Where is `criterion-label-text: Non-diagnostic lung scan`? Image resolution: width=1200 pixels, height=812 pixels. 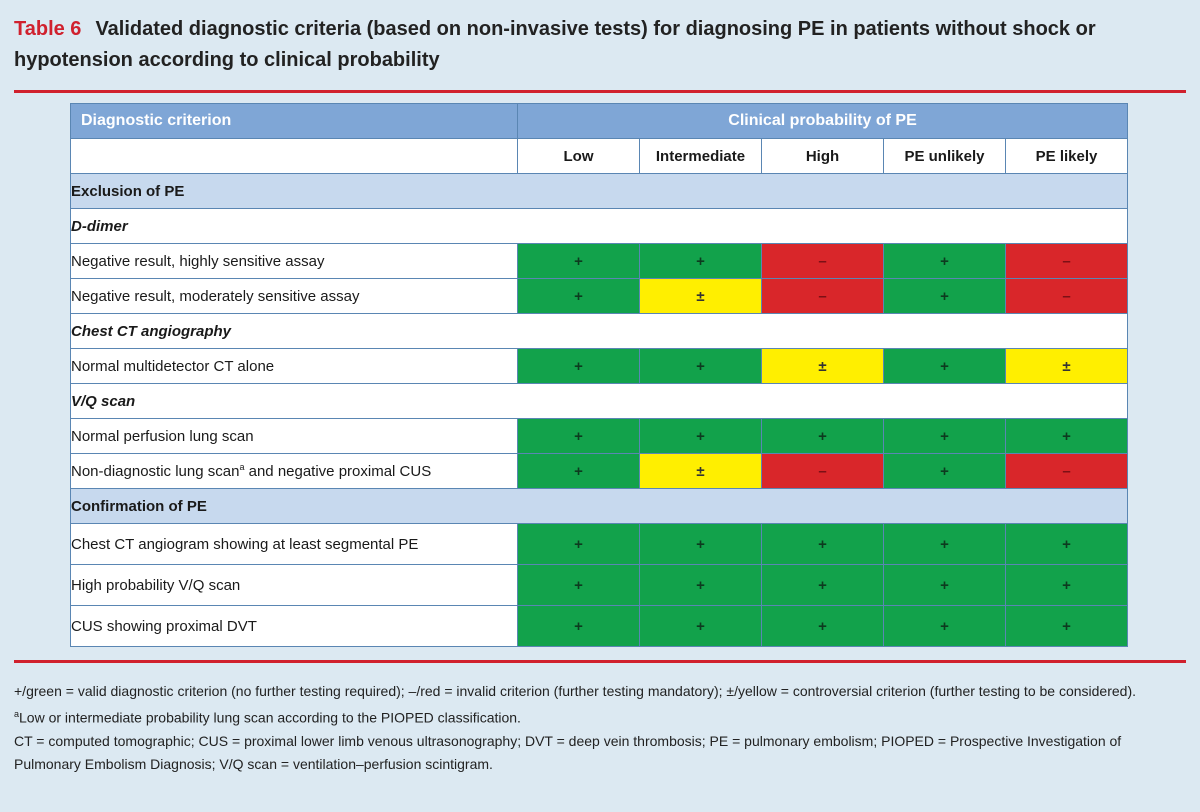 criterion-label-text: Non-diagnostic lung scan is located at coordinates (155, 471).